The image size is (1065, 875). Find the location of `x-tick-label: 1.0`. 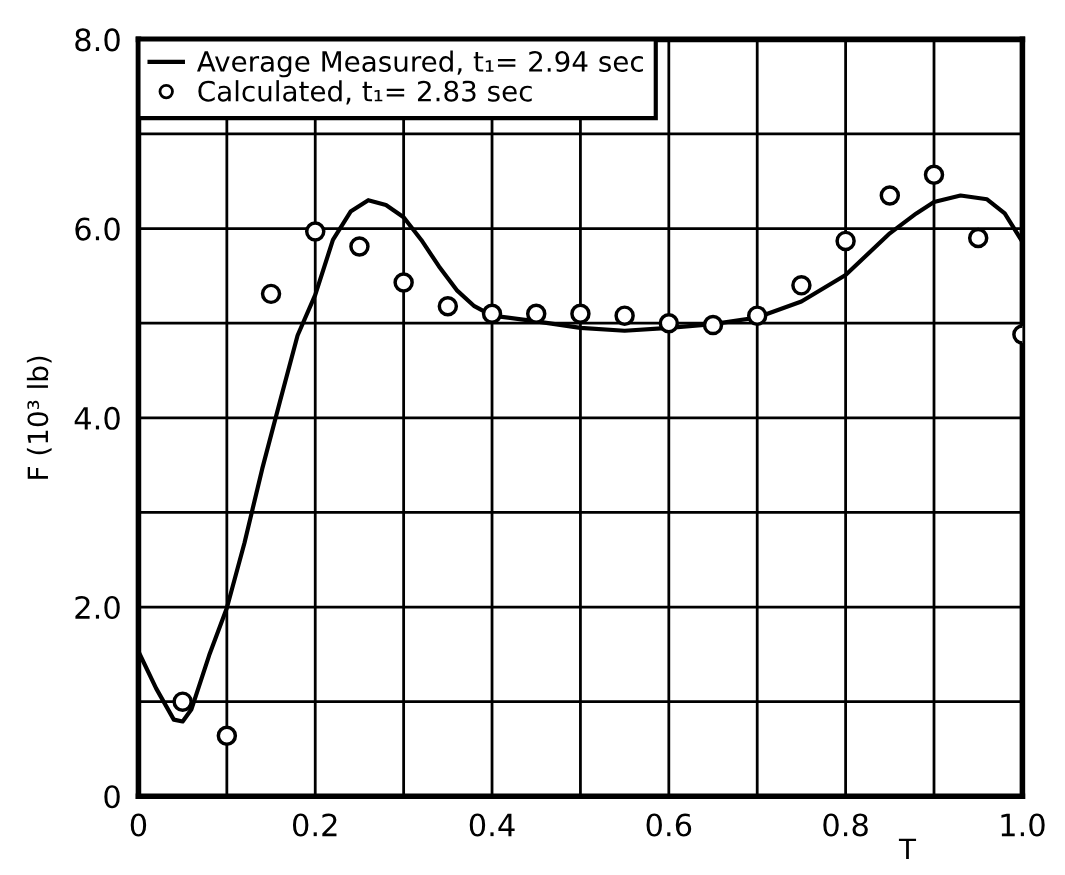

x-tick-label: 1.0 is located at coordinates (1023, 825).